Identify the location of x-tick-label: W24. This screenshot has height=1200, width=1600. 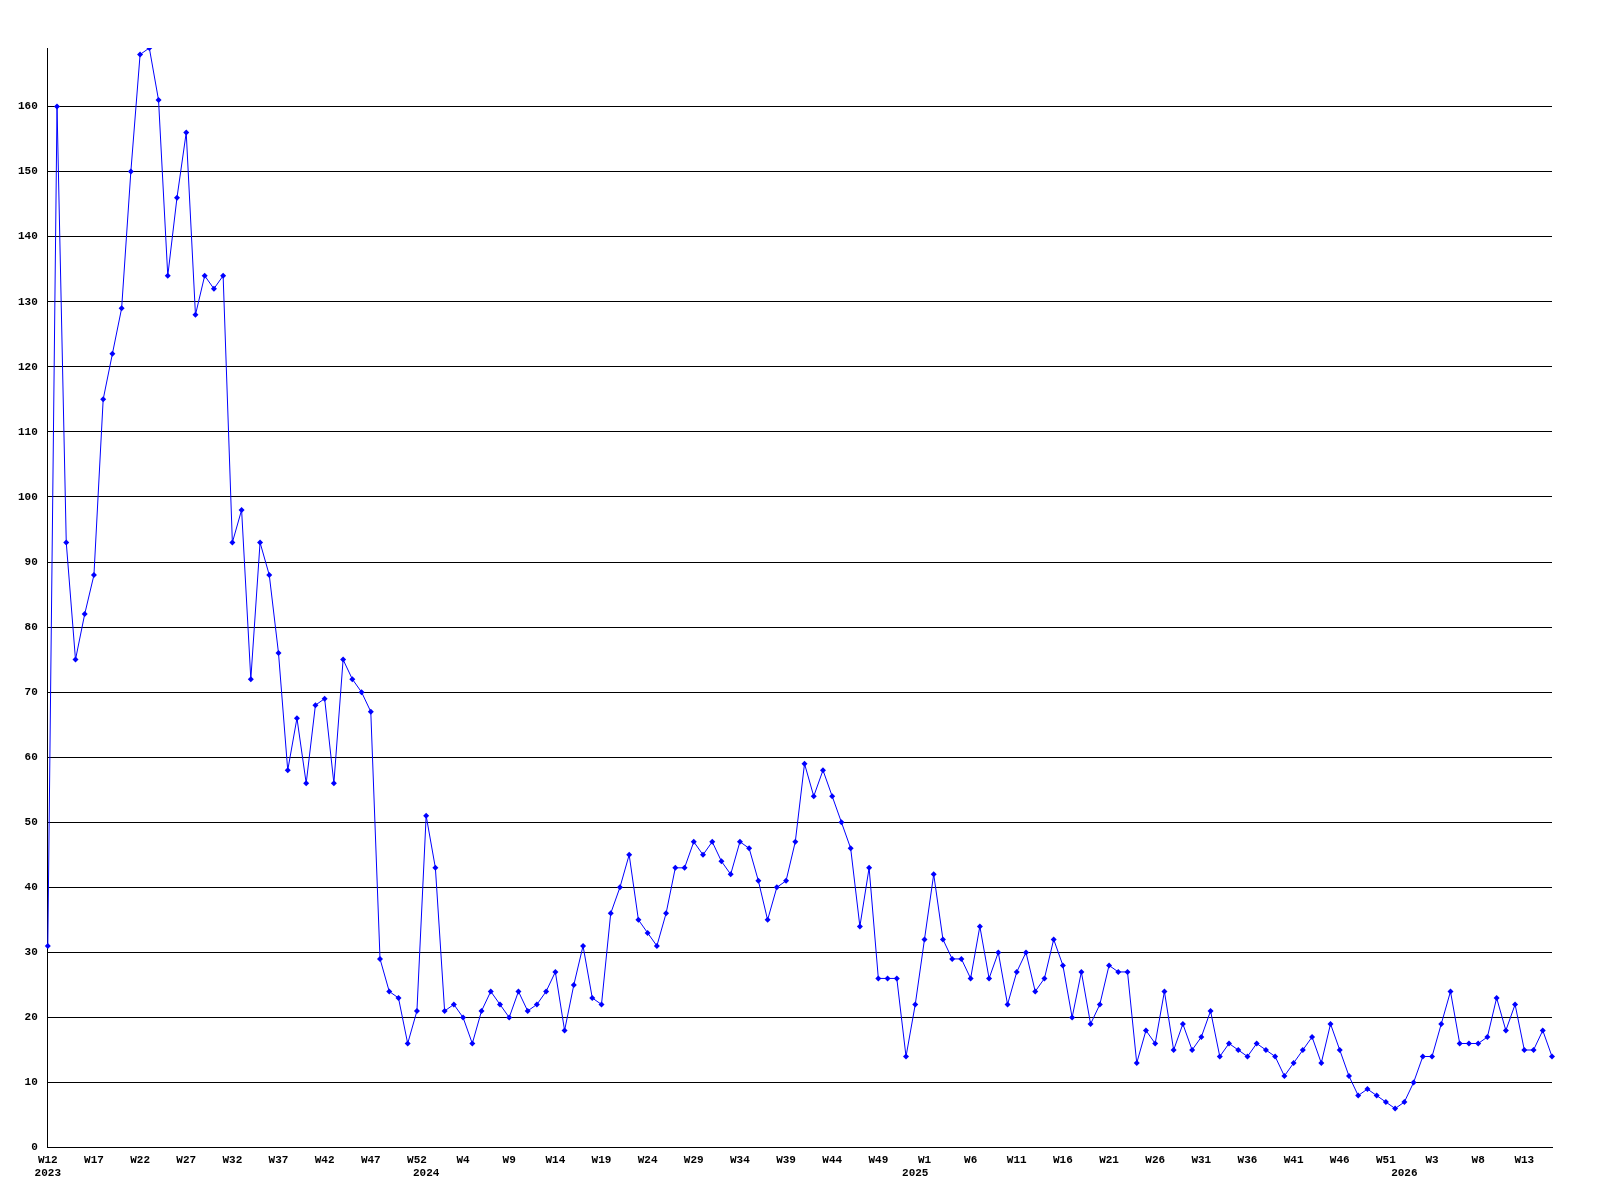
(647, 1159).